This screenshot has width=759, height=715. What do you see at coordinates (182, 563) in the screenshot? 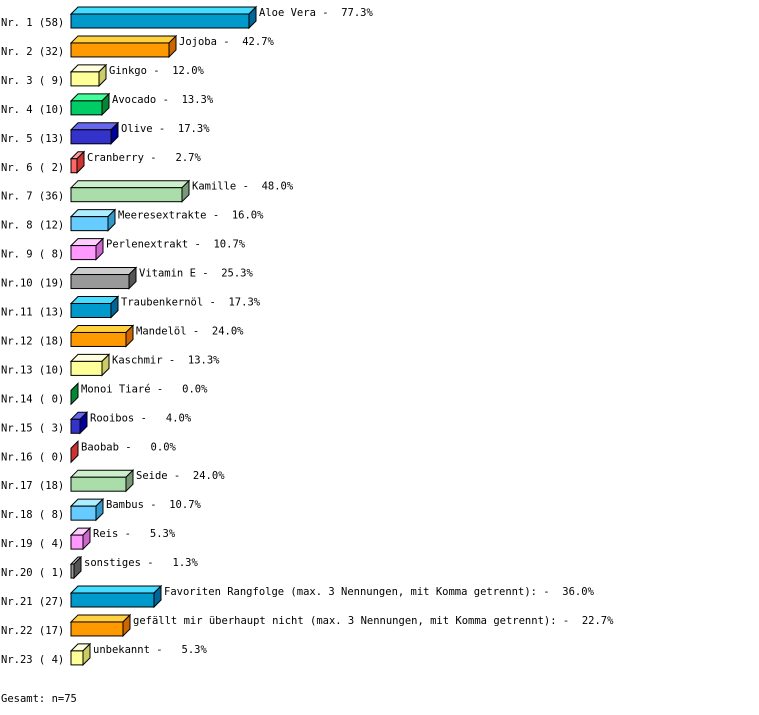
I see `percent-value: 1.3%` at bounding box center [182, 563].